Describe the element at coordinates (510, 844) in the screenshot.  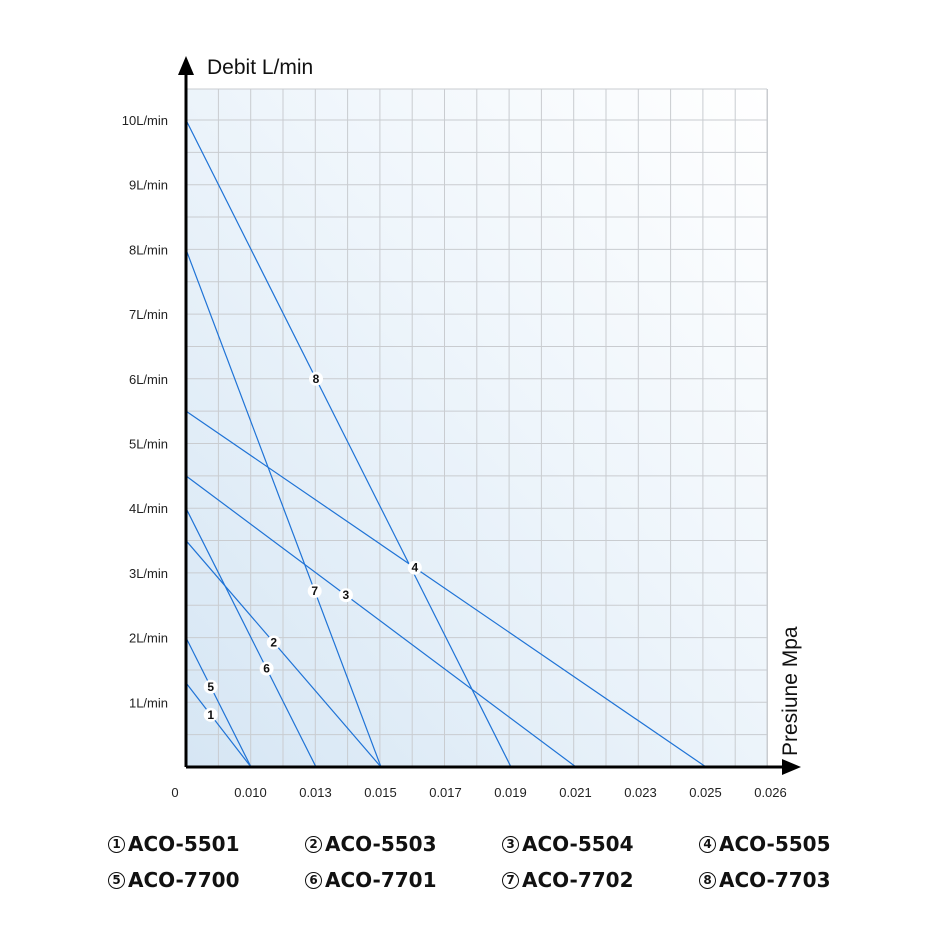
I see `legend-number: 3` at that location.